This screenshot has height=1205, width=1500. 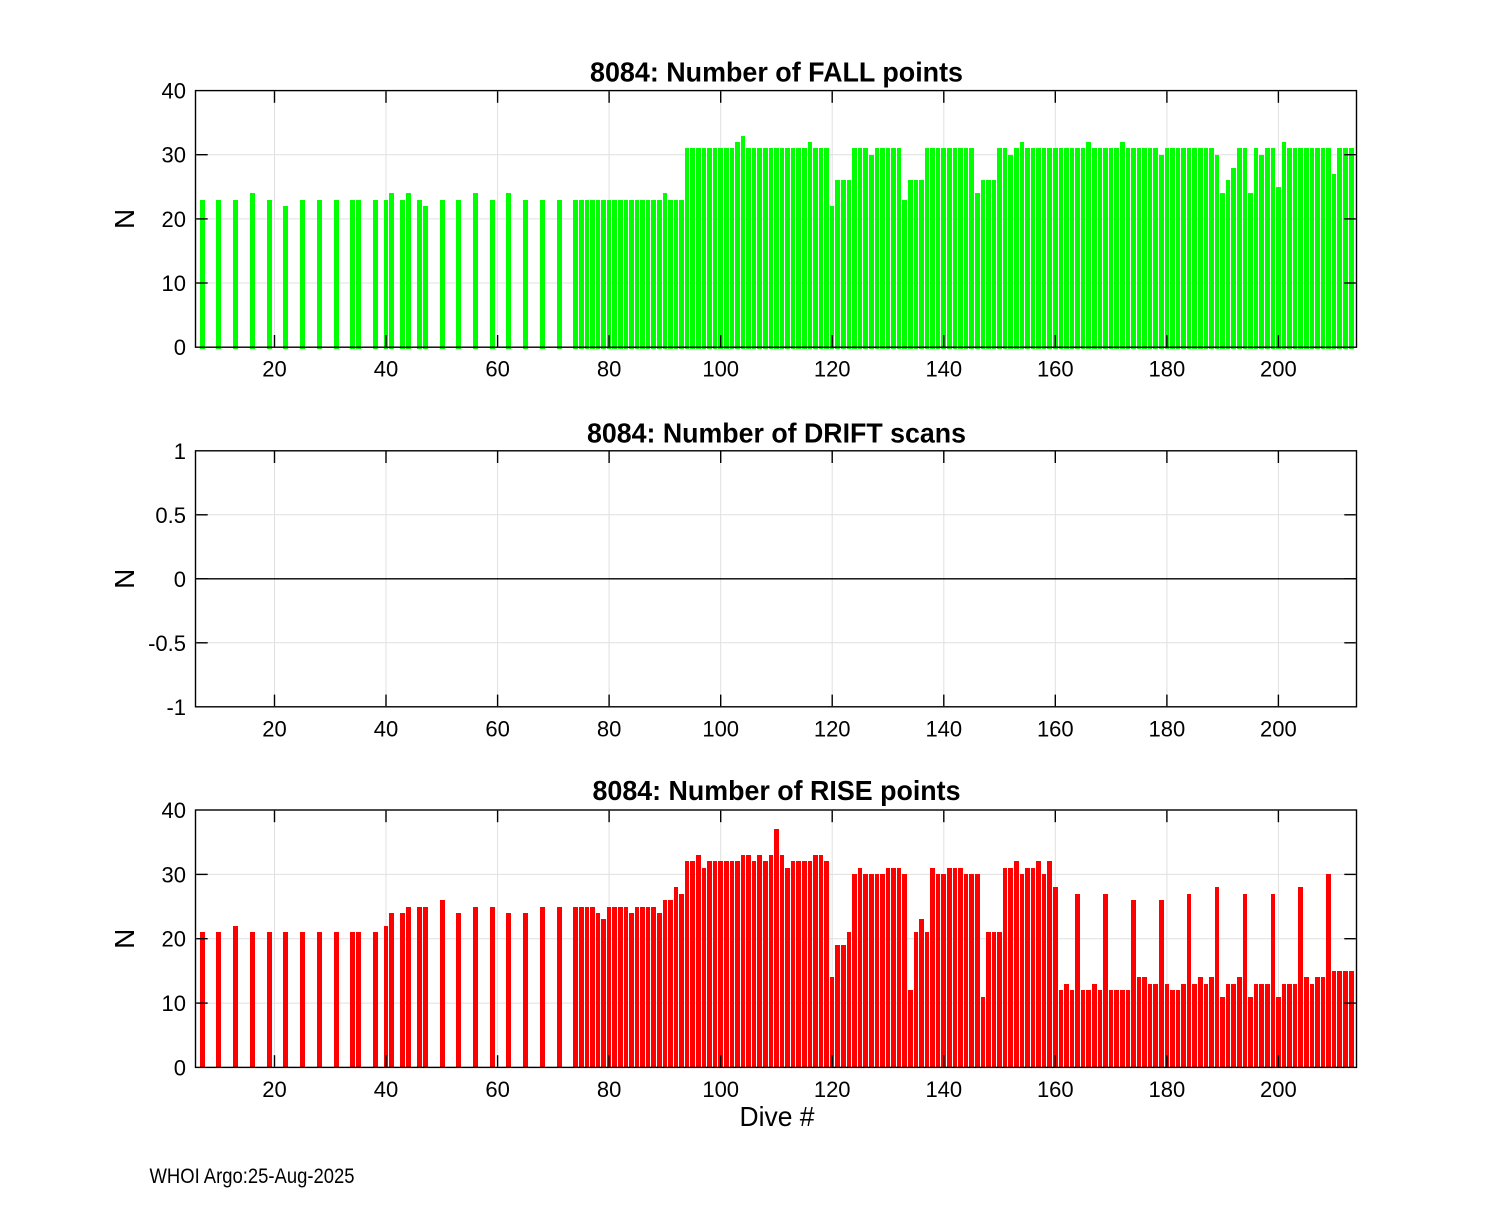 I want to click on svg-text: -0.5, so click(x=167, y=643).